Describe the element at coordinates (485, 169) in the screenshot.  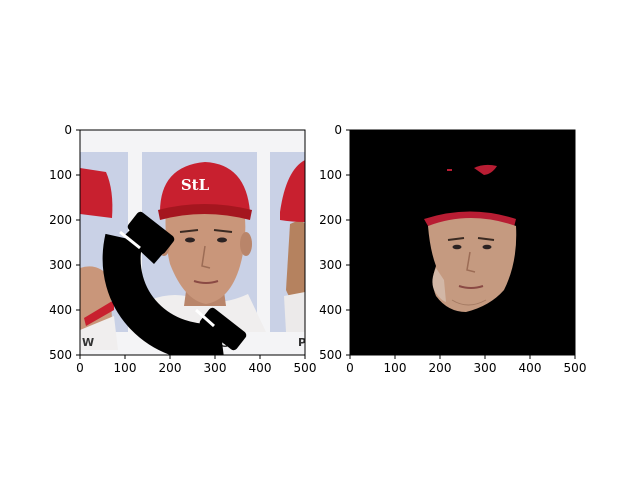
I see `cap-fragment` at that location.